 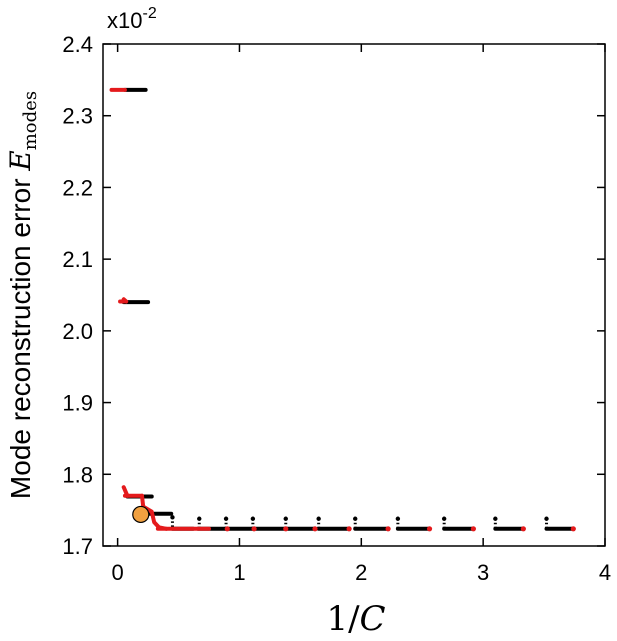 What do you see at coordinates (77, 259) in the screenshot?
I see `y-tick-label: 2.1` at bounding box center [77, 259].